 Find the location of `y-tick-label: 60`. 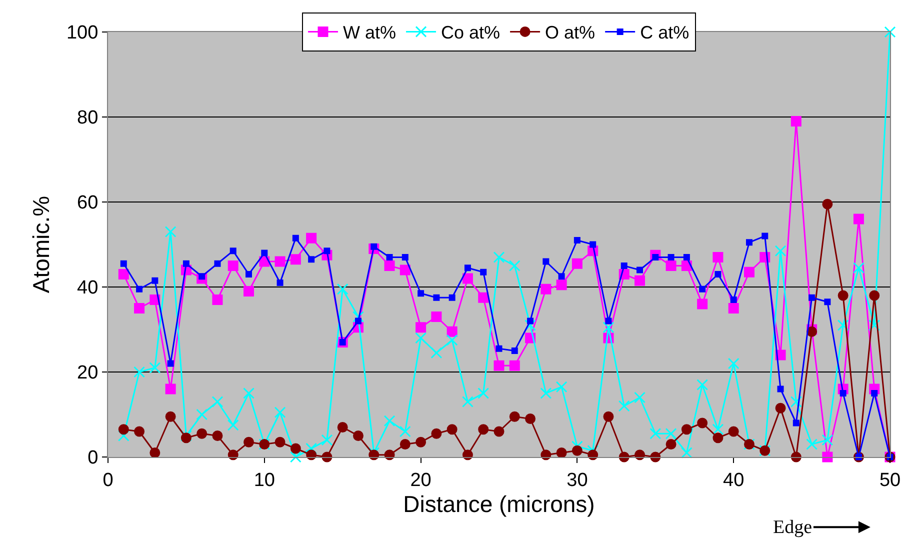

y-tick-label: 60 is located at coordinates (87, 203).